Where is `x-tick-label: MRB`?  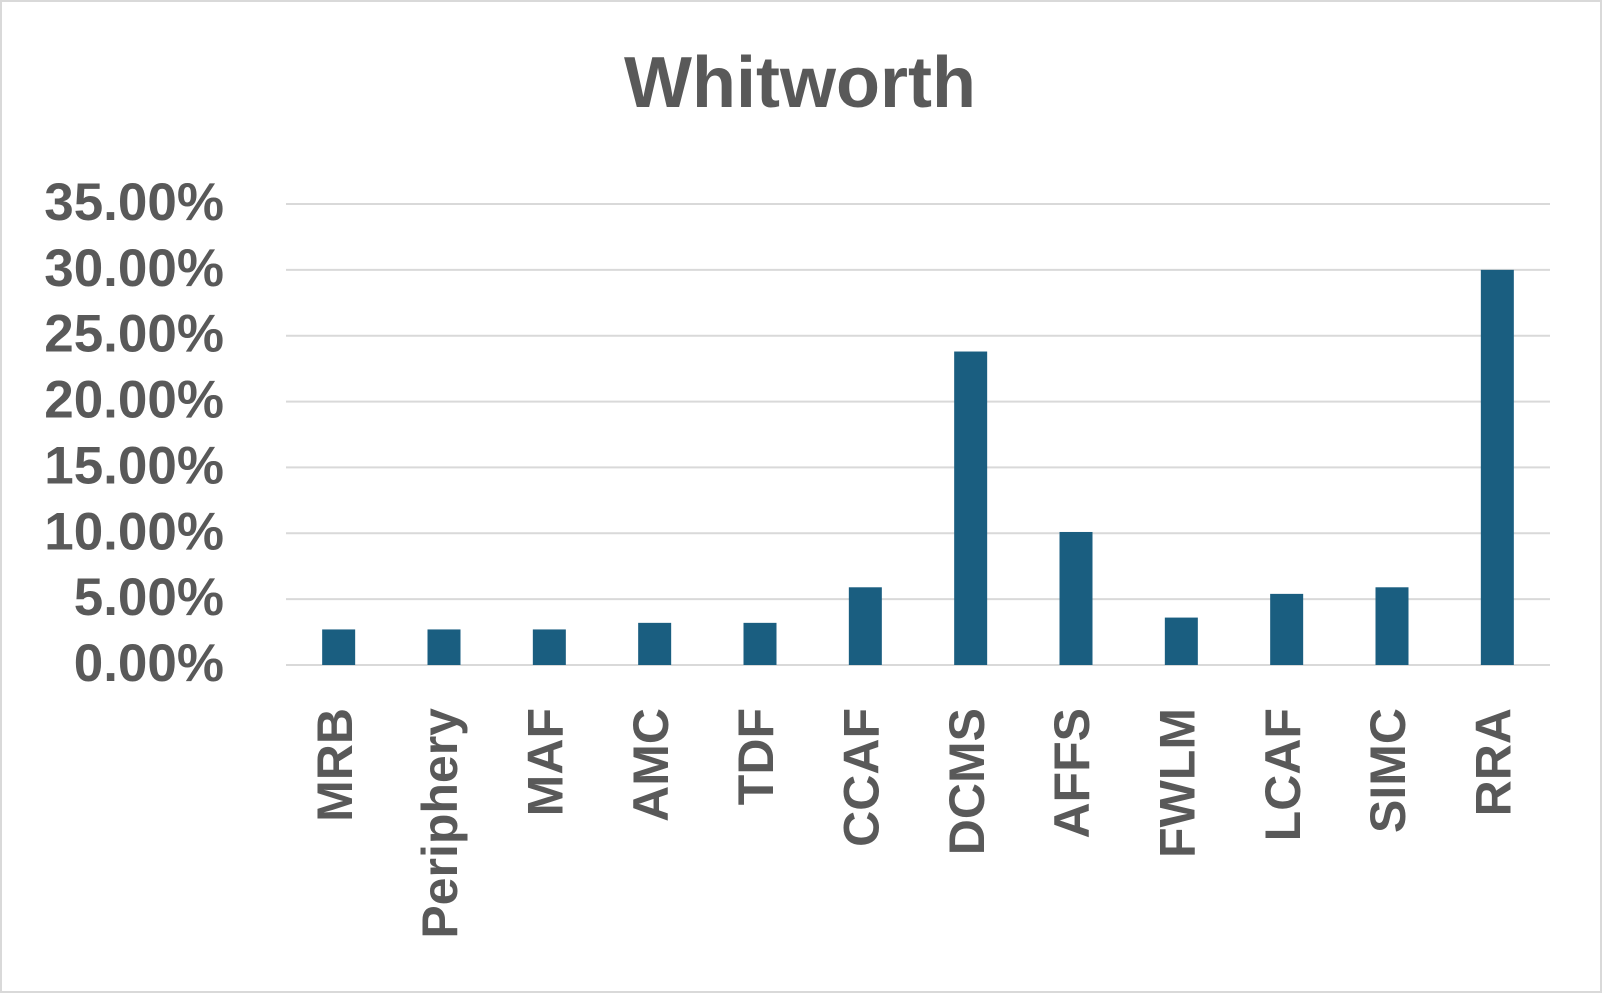 x-tick-label: MRB is located at coordinates (335, 765).